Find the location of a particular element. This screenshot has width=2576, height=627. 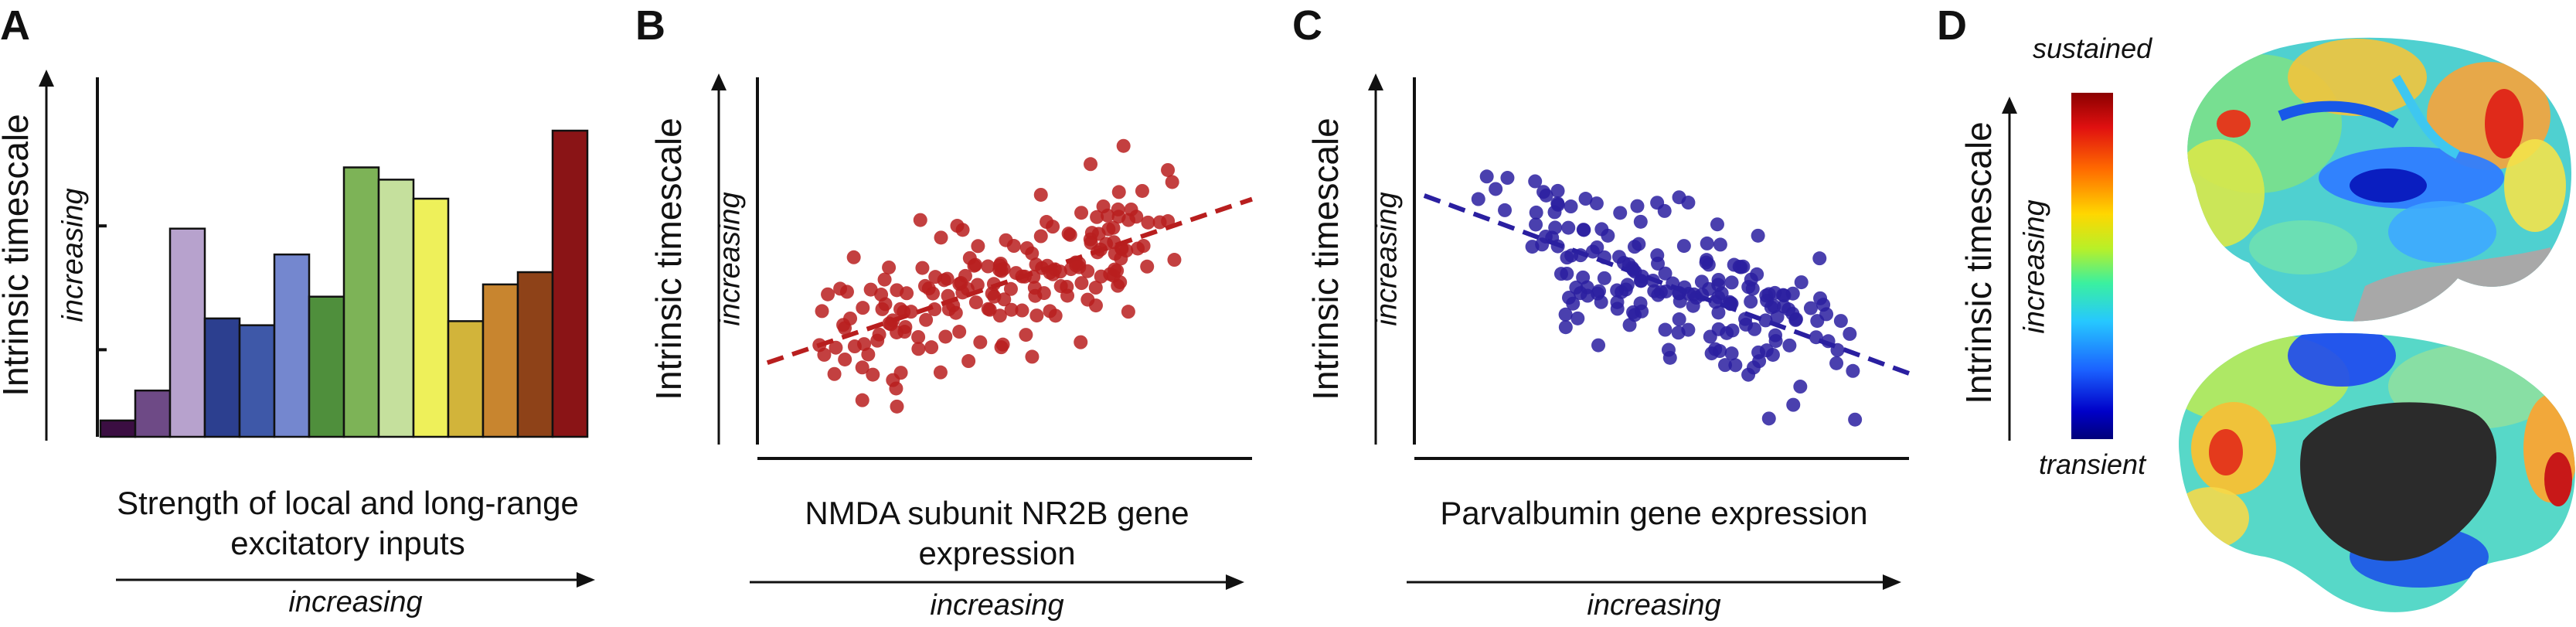

brain-medial-view is located at coordinates (2377, 472).